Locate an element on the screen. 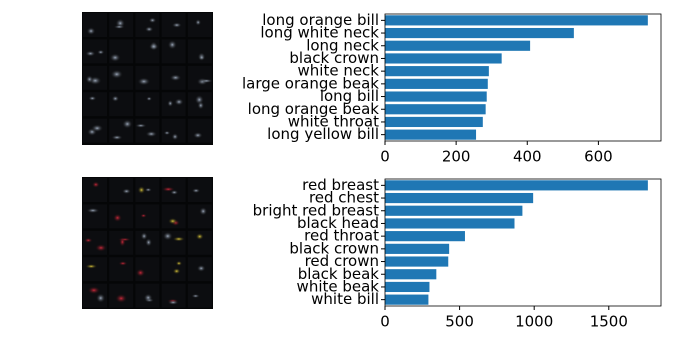 The height and width of the screenshot is (339, 675). x-tick-label: 1000 is located at coordinates (534, 322).